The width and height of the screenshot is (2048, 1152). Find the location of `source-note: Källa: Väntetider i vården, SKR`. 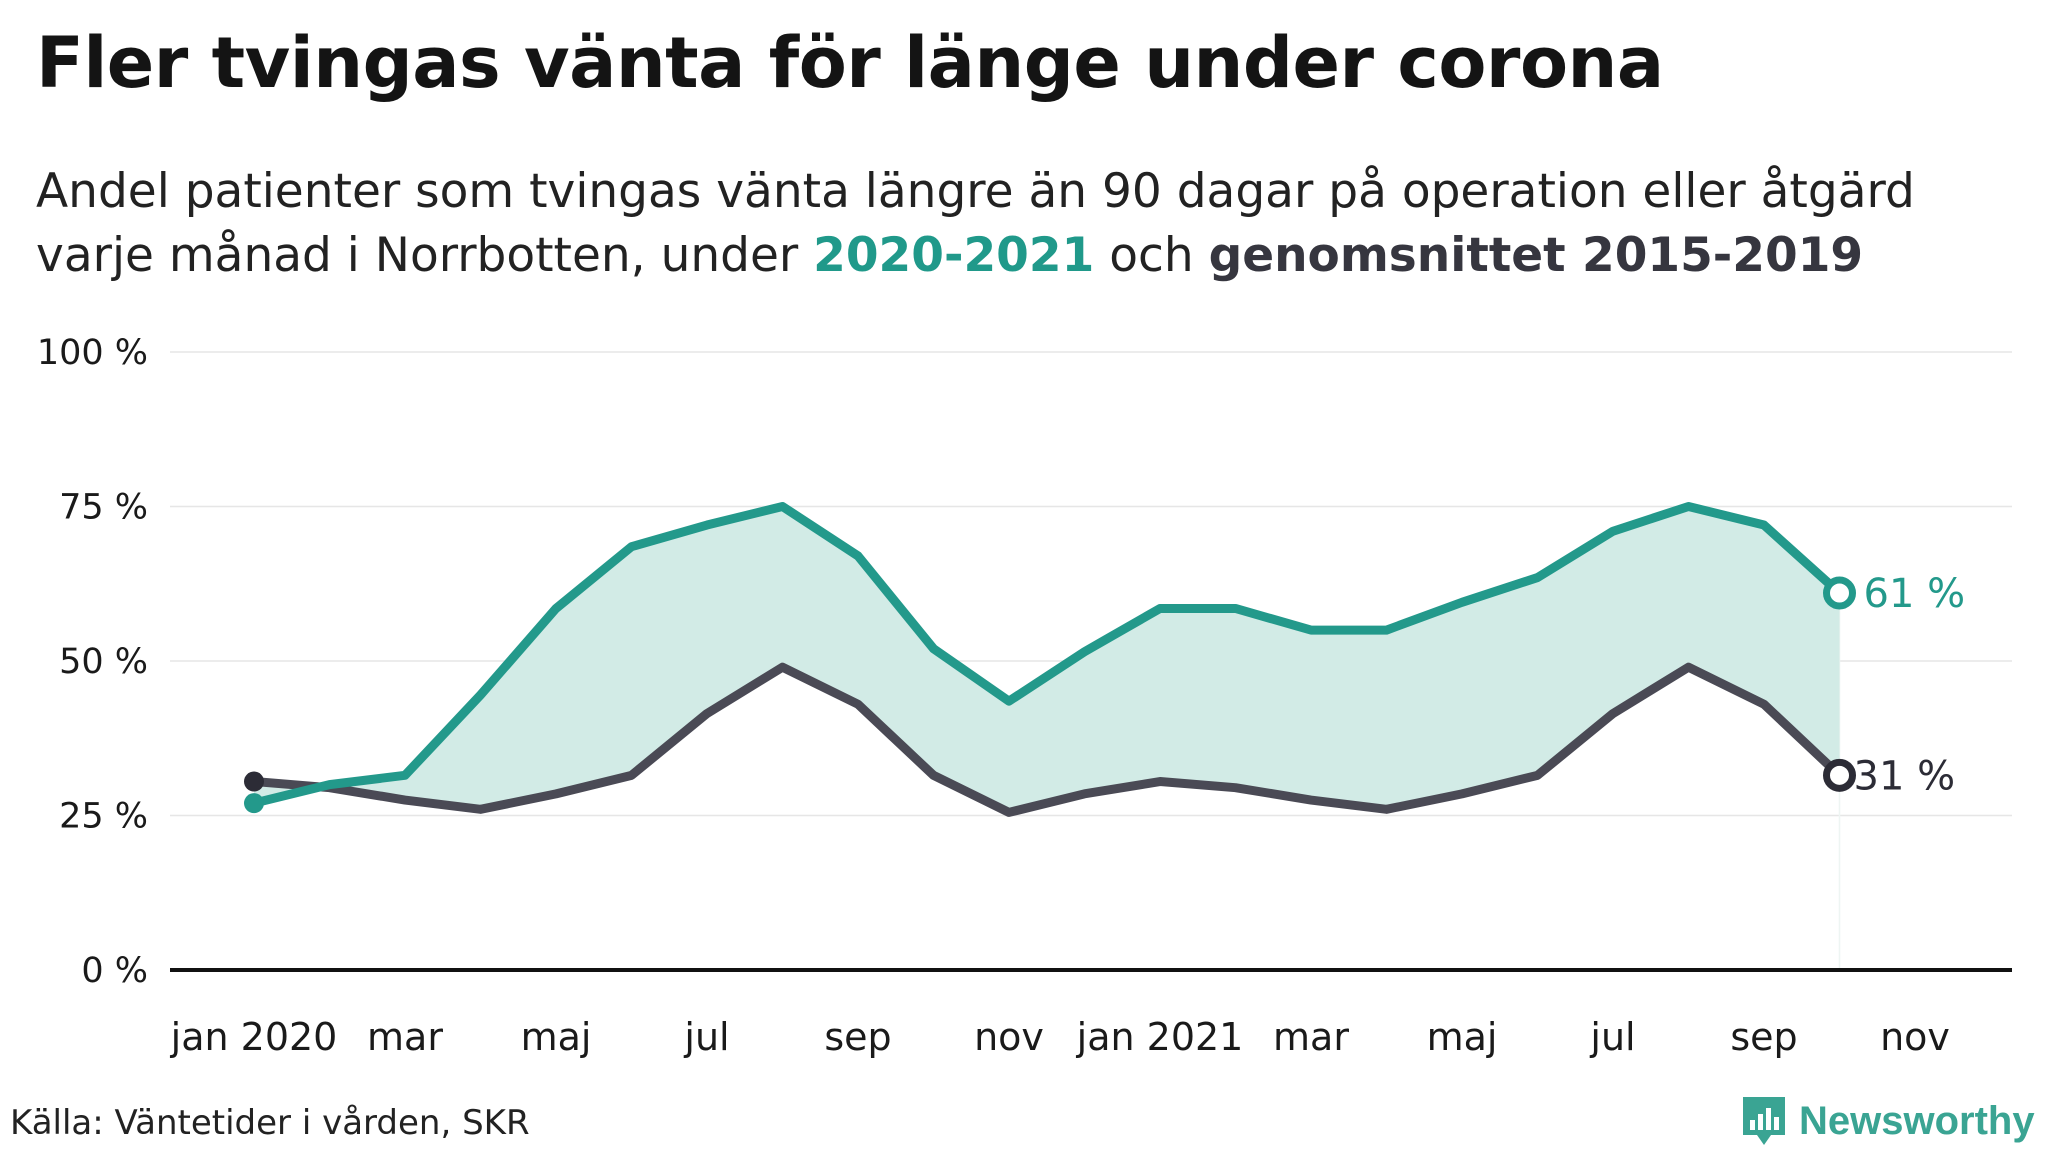

source-note: Källa: Väntetider i vården, SKR is located at coordinates (270, 1123).